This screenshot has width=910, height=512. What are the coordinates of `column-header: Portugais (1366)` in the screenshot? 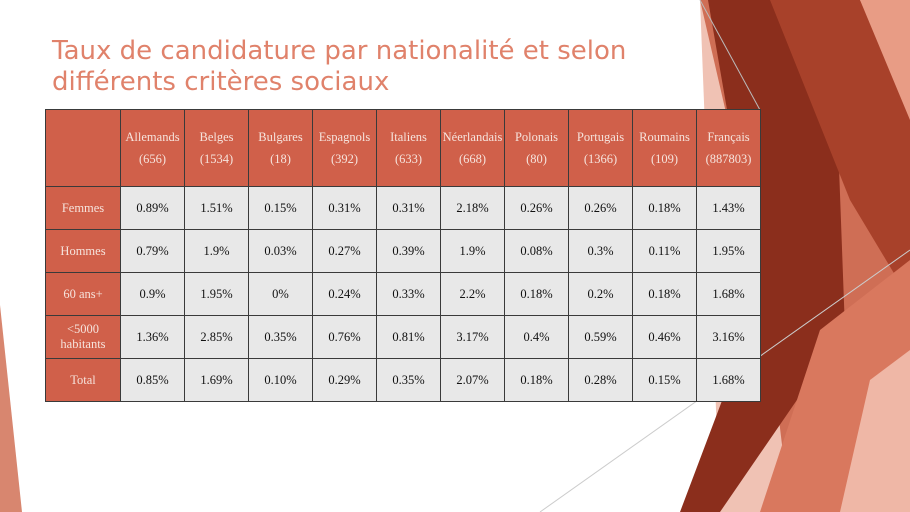 It's located at (600, 148).